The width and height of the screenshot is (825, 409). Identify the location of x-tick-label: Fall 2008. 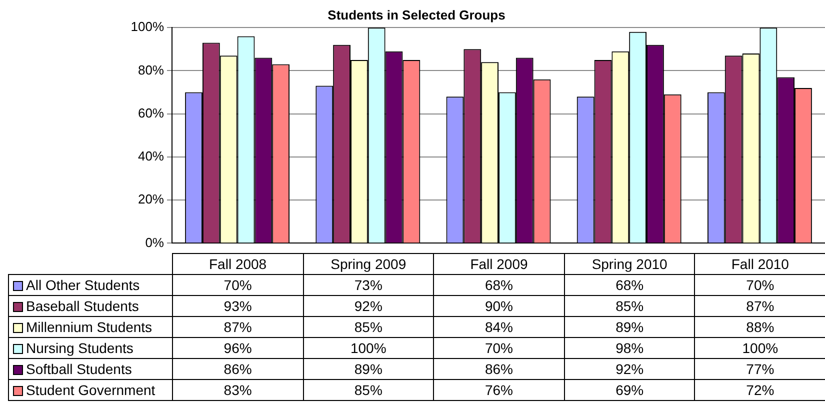
(238, 264).